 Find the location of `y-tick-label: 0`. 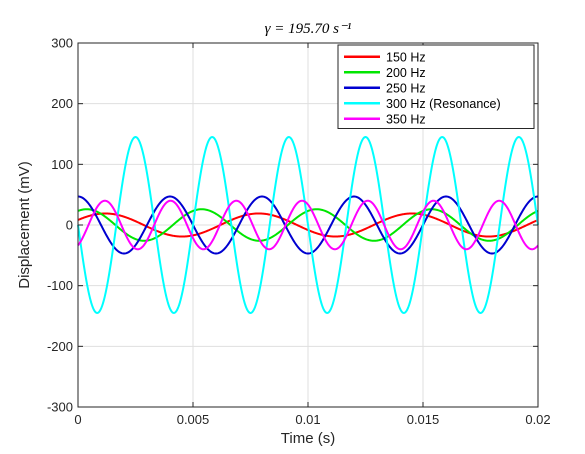

y-tick-label: 0 is located at coordinates (69, 225).